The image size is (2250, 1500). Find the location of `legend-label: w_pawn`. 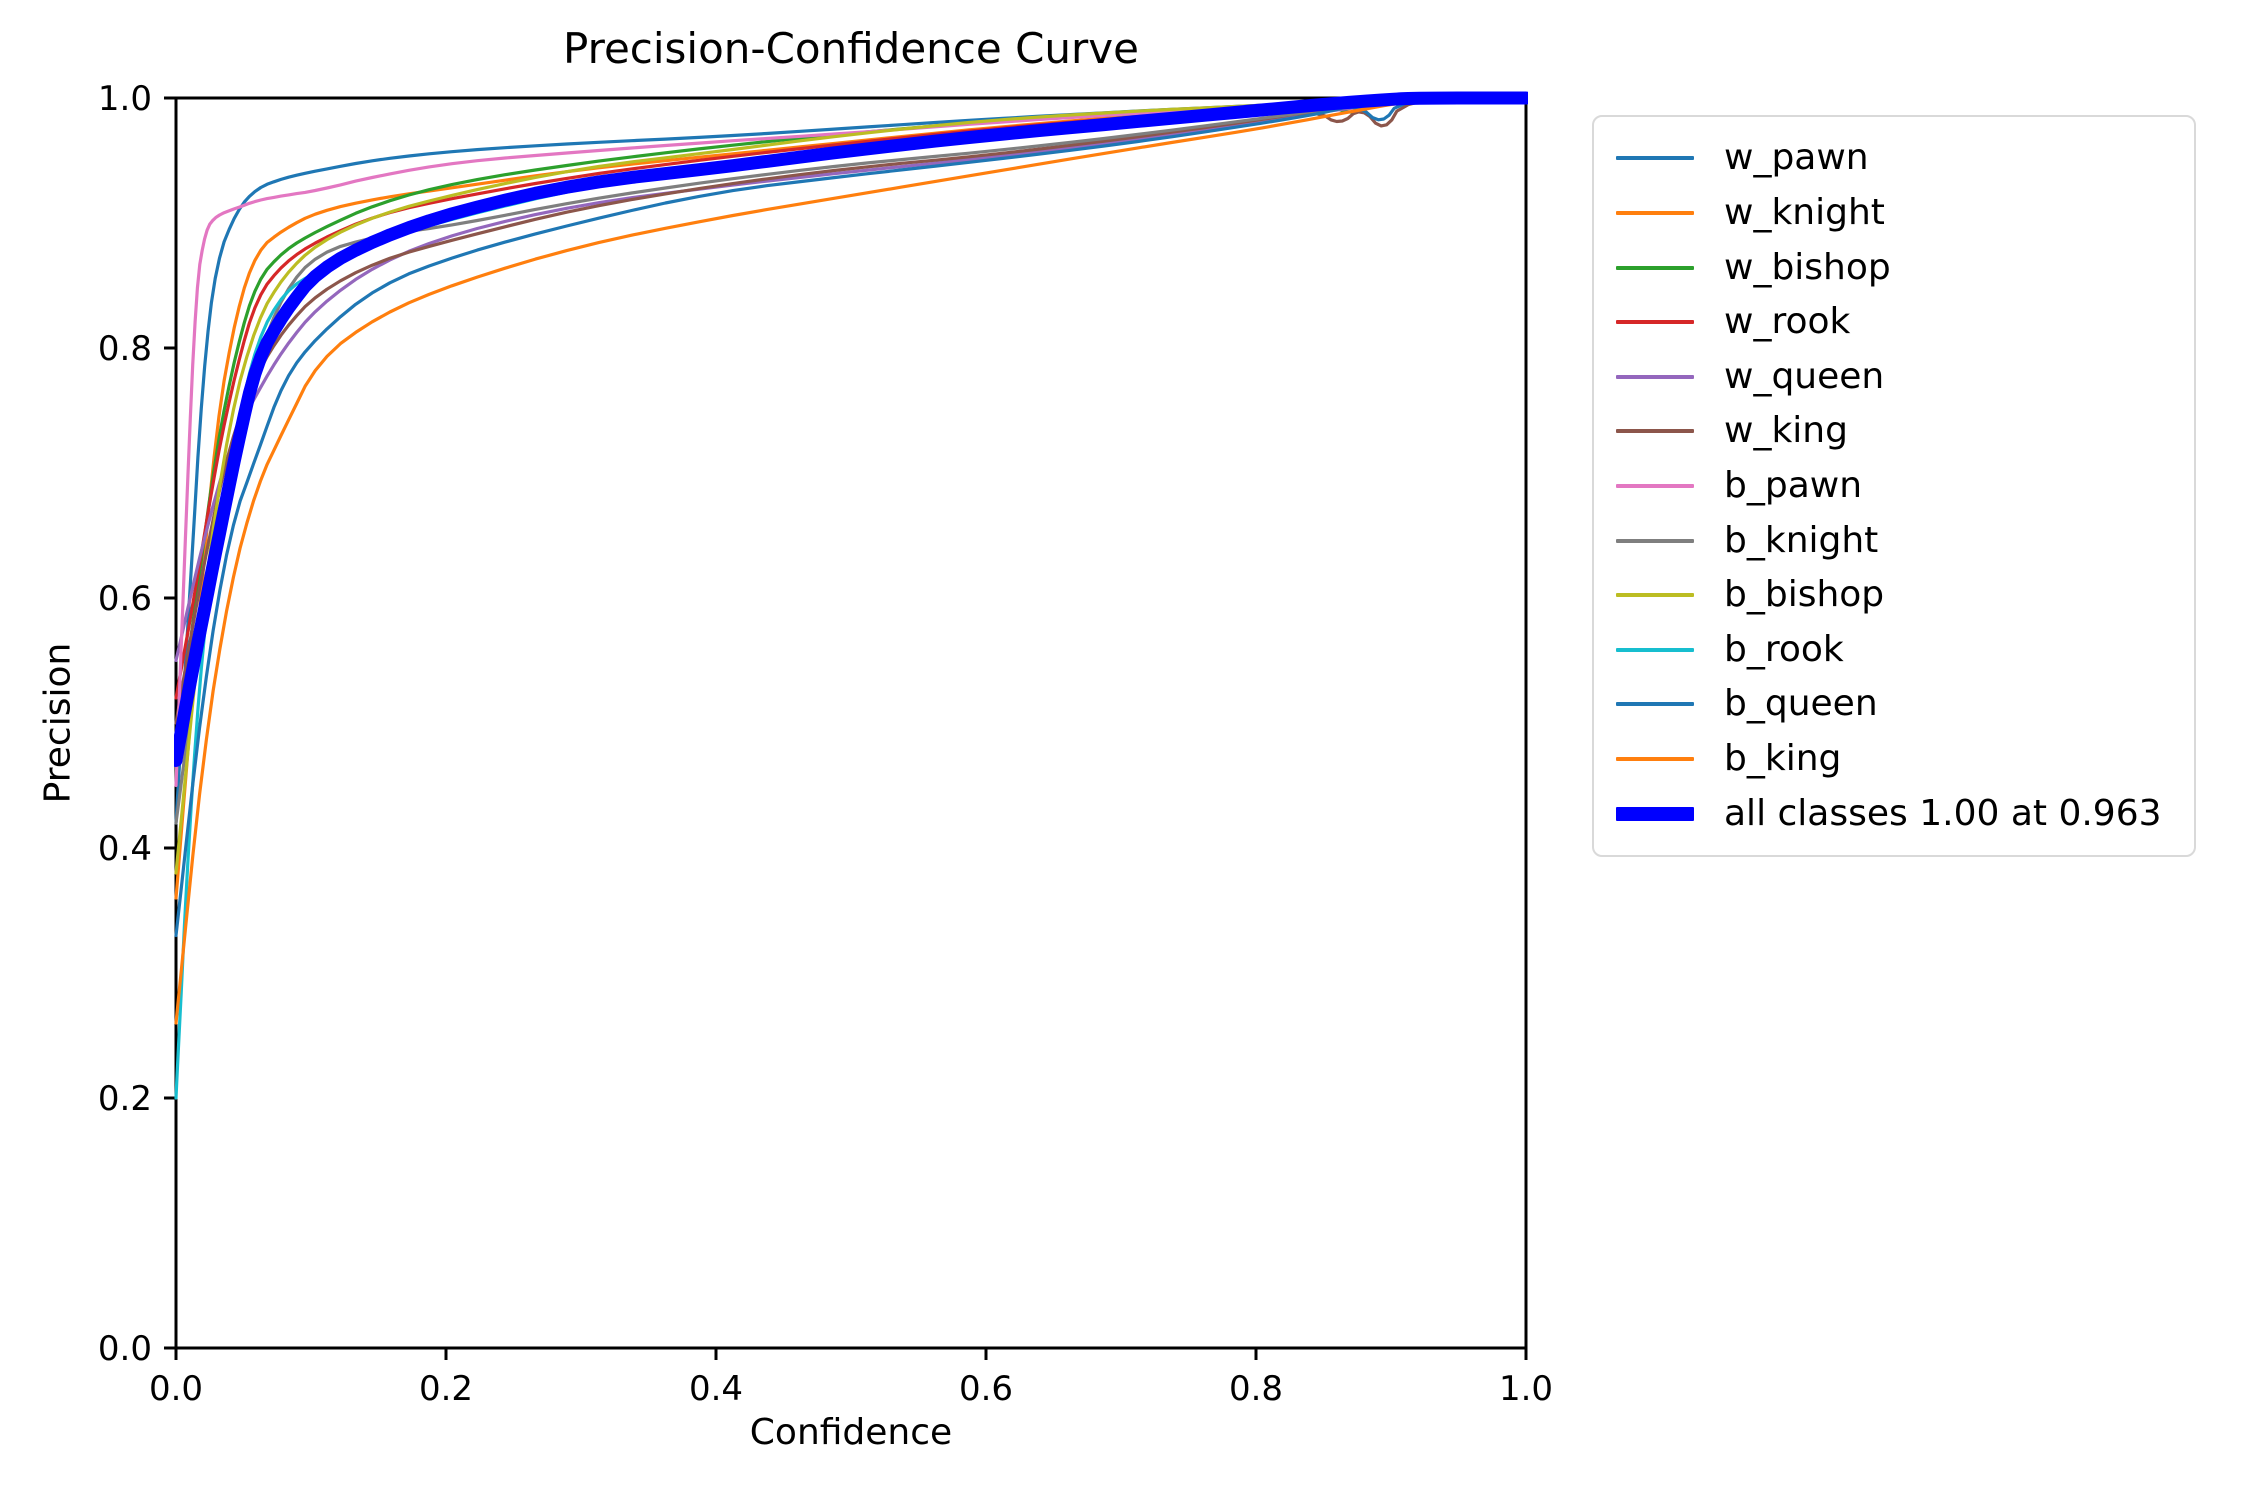

legend-label: w_pawn is located at coordinates (1796, 158).